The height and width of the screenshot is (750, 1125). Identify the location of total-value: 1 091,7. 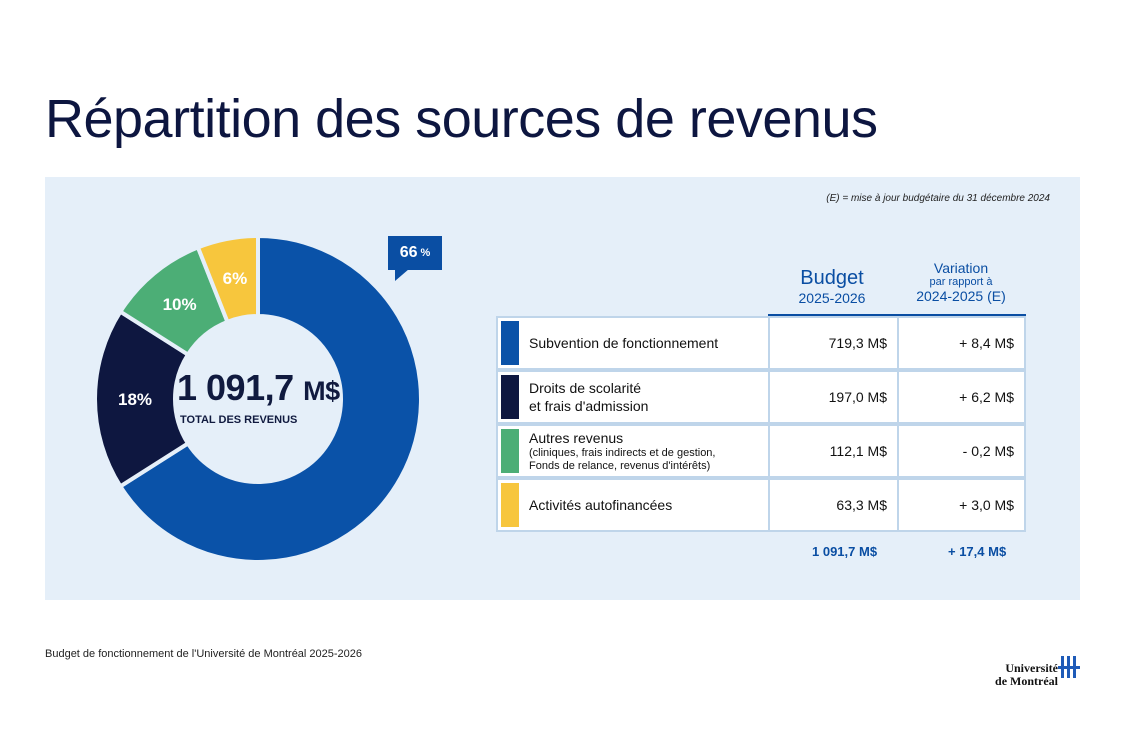
(235, 387).